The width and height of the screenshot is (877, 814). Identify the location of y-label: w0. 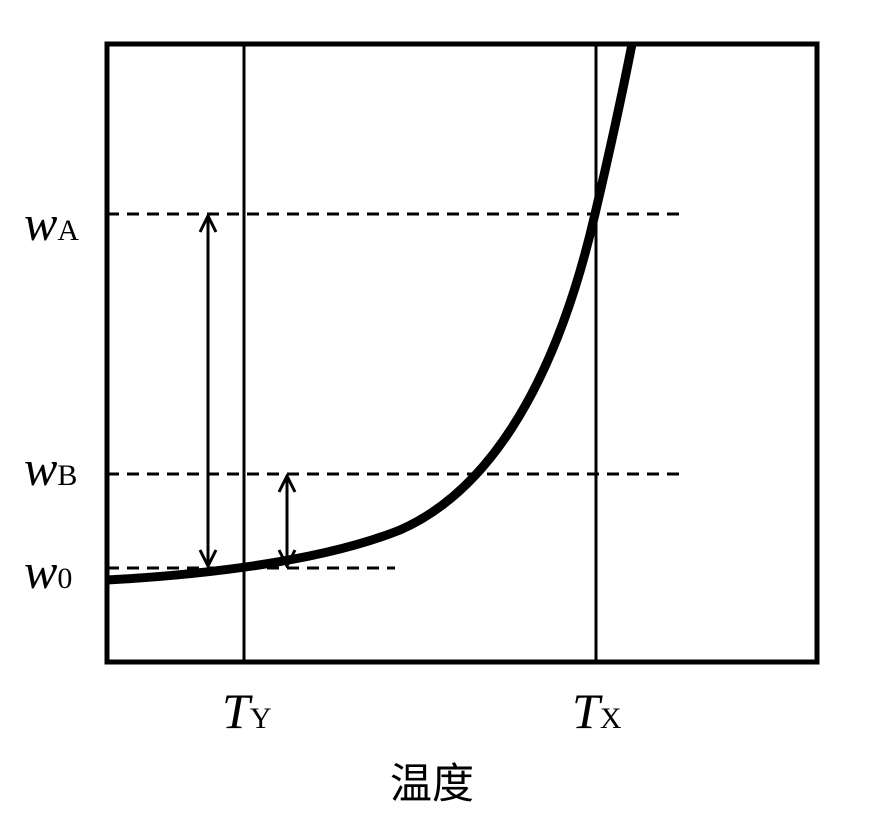
(48, 571).